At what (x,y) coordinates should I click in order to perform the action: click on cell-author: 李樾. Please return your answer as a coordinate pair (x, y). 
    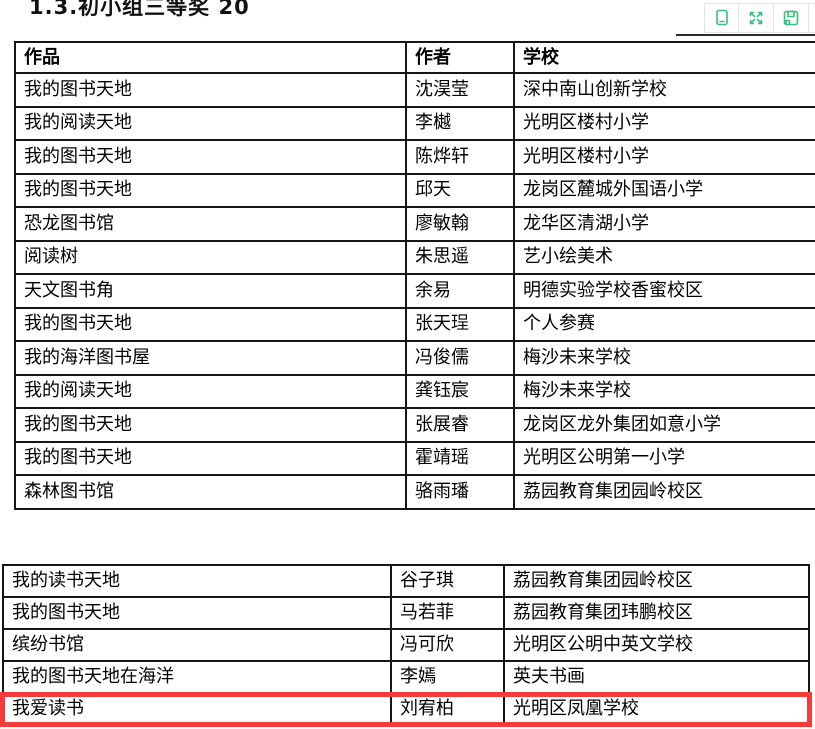
    Looking at the image, I should click on (460, 123).